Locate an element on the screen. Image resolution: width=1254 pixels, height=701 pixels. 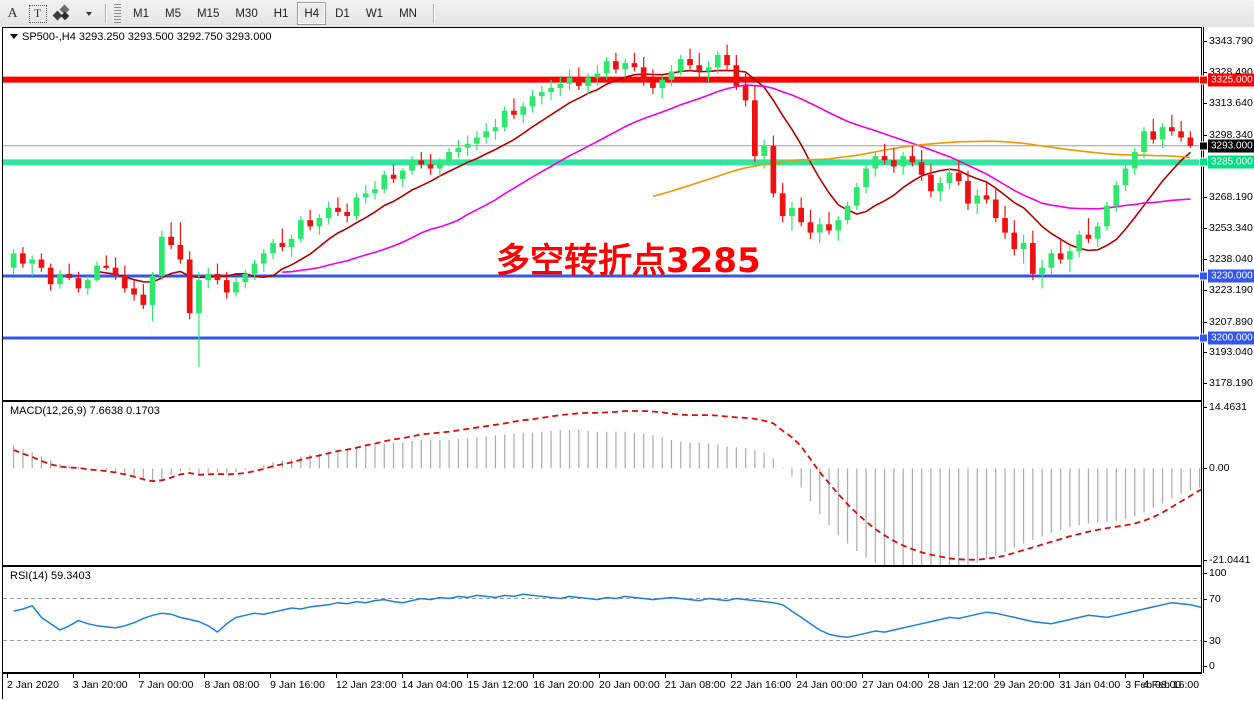
price-axis-label: 3193.040 is located at coordinates (1231, 352).